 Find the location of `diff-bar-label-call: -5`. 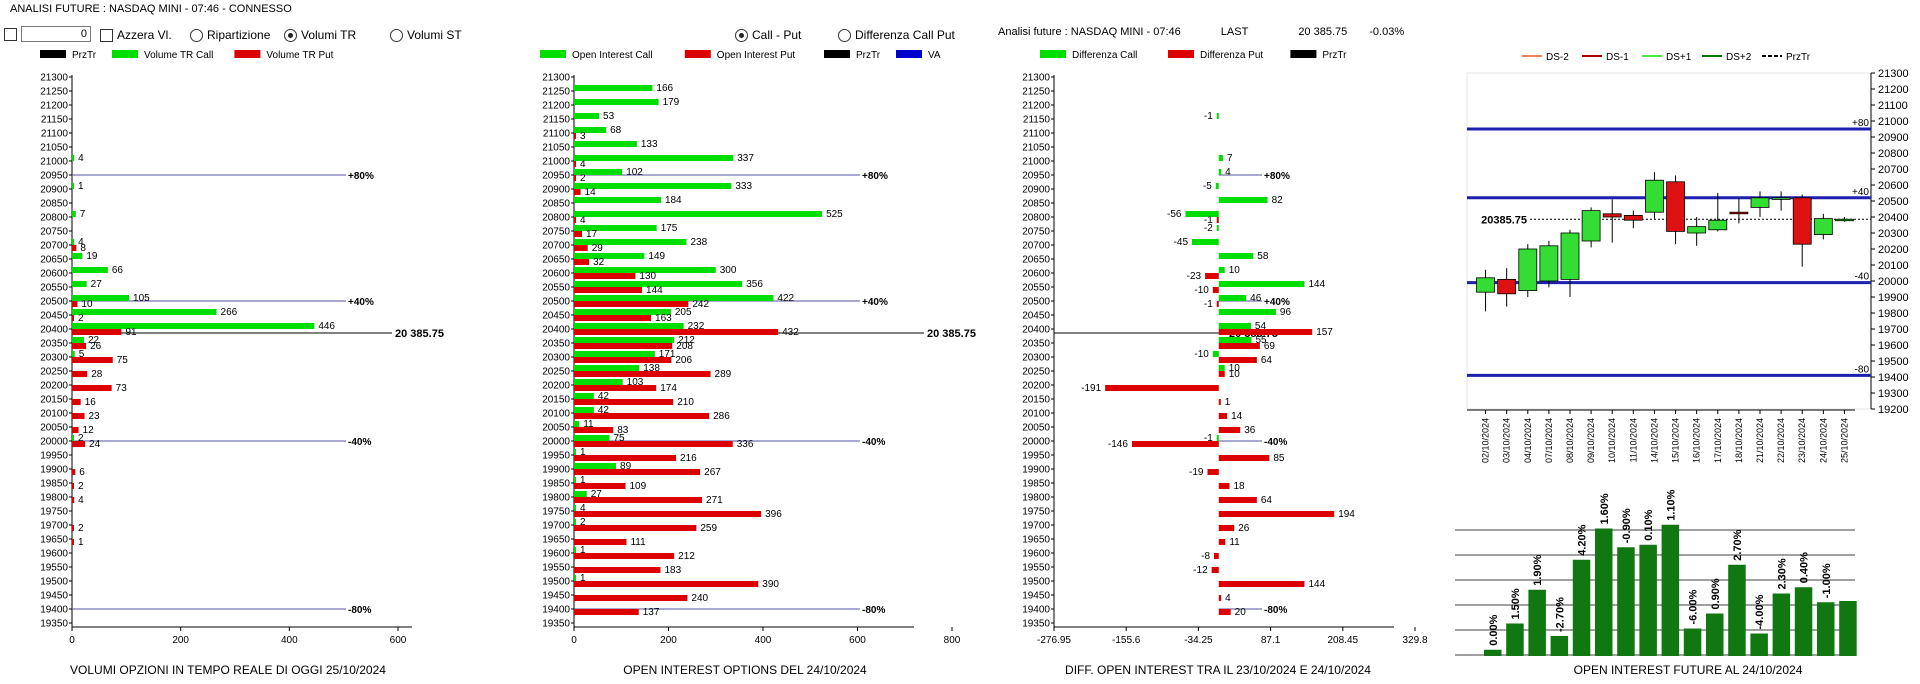

diff-bar-label-call: -5 is located at coordinates (1207, 186).